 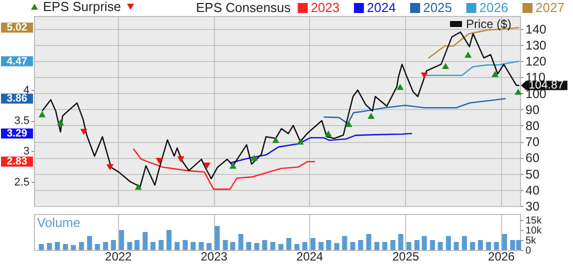 What do you see at coordinates (17, 28) in the screenshot?
I see `text: 5.02` at bounding box center [17, 28].